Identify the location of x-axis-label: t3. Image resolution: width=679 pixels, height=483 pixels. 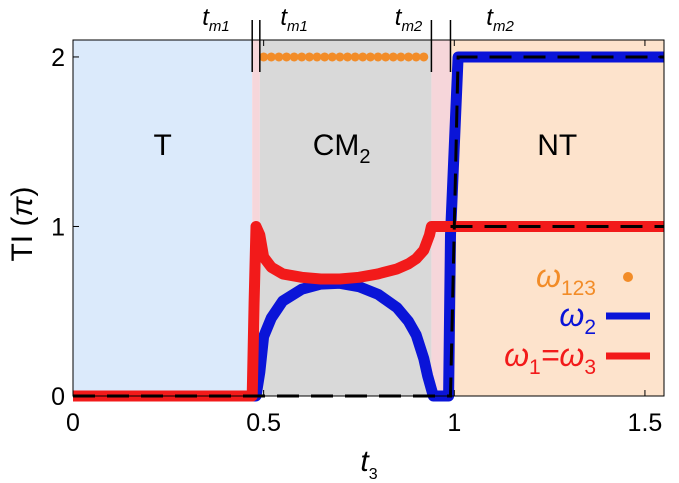
(368, 464).